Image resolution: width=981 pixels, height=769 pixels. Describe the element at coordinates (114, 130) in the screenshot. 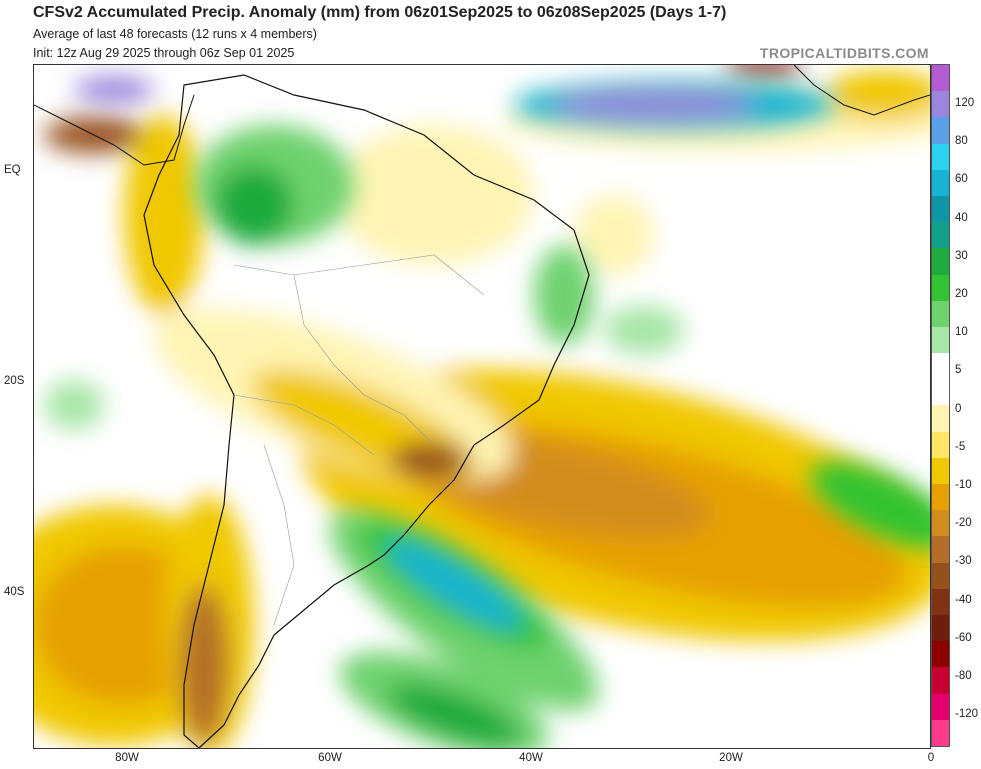

I see `central-america-coastline` at that location.